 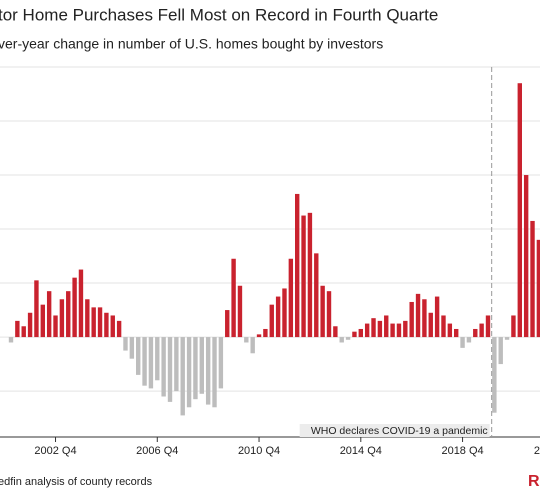 I want to click on x-tick-label: 2, so click(x=537, y=451).